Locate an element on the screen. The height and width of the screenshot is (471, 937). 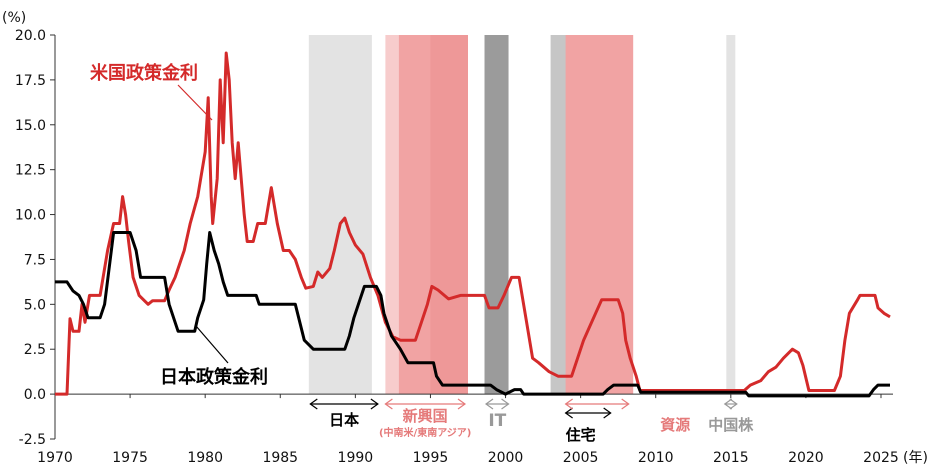
x-unit-label: (年) is located at coordinates (915, 458).